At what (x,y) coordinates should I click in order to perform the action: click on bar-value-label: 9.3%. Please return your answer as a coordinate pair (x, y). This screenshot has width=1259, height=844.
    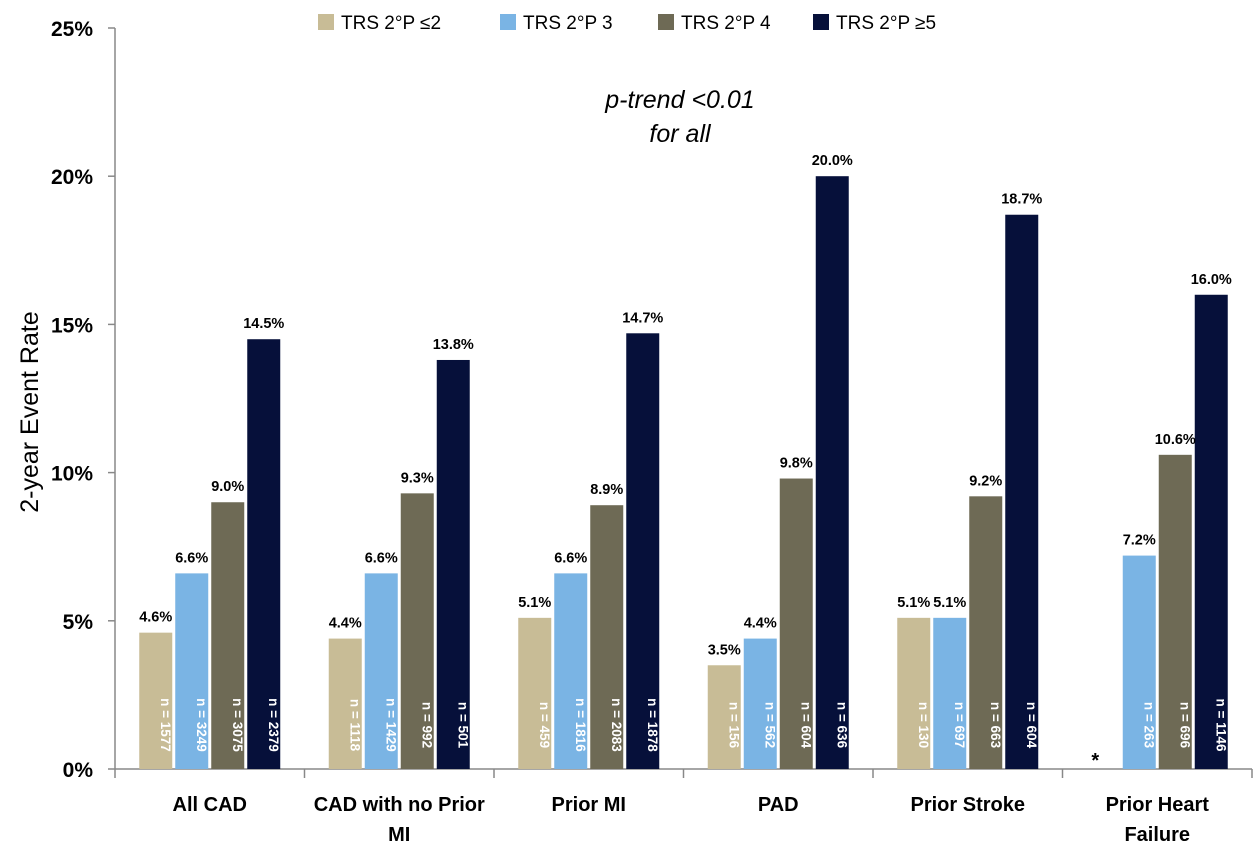
    Looking at the image, I should click on (417, 478).